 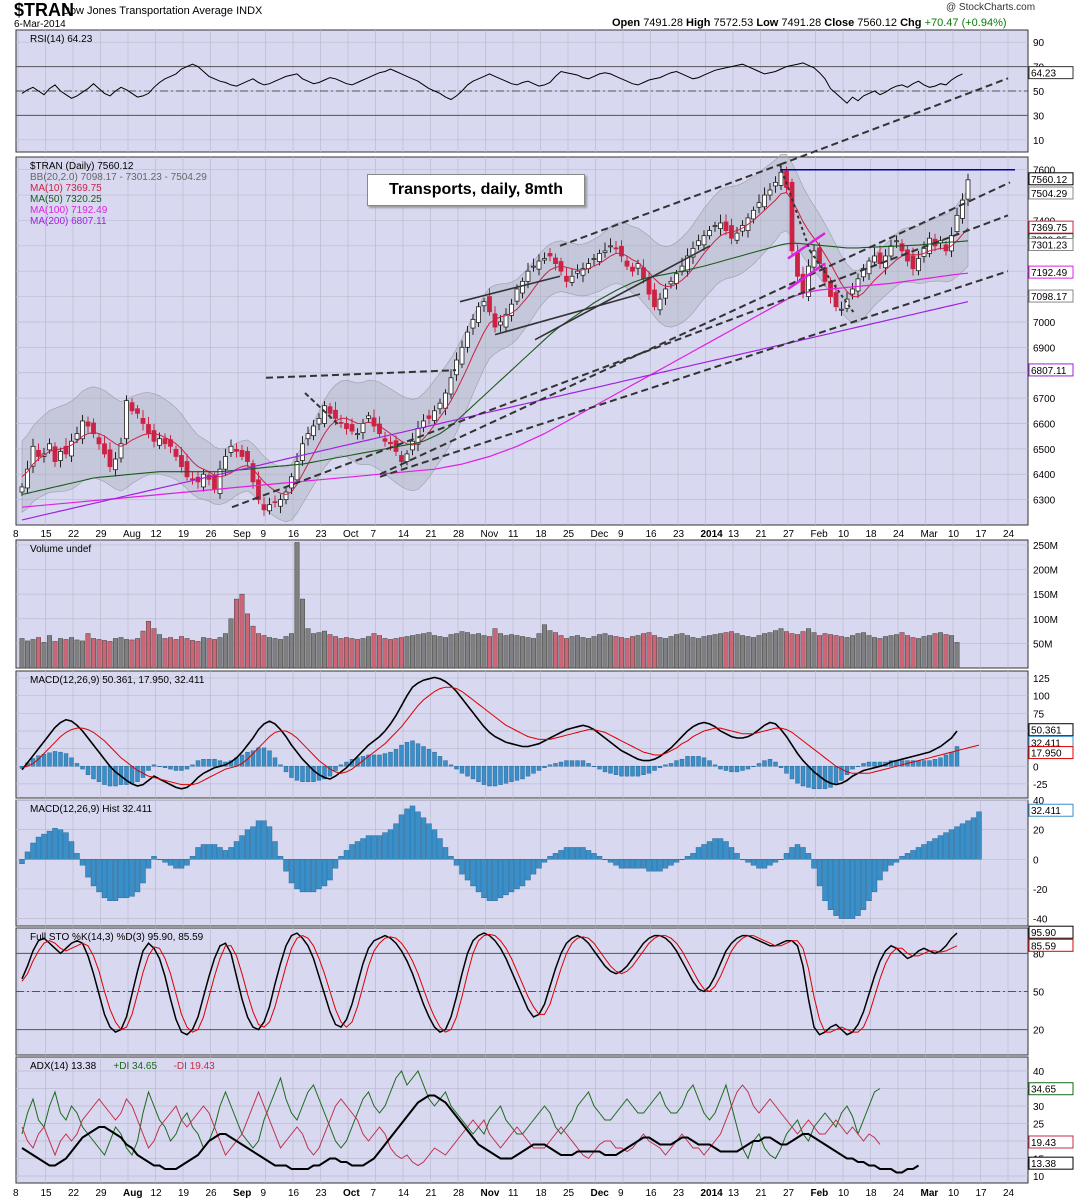 I want to click on adx-tick-label: 40, so click(x=1039, y=1072).